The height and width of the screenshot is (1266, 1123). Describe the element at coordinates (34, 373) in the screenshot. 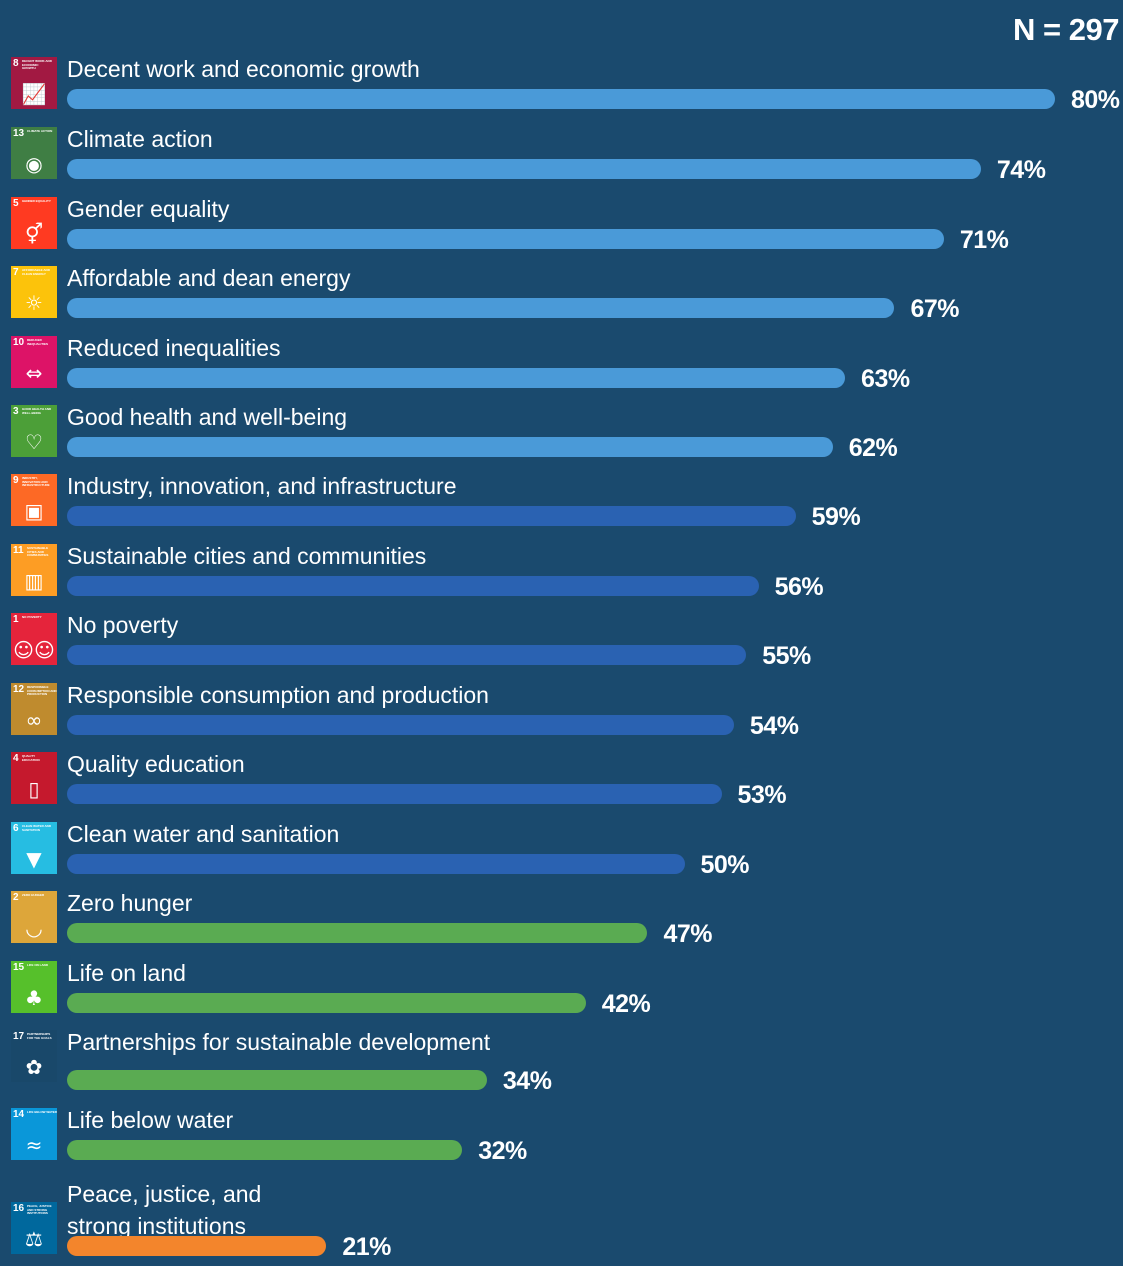

I see `equality-arrows-icon-glyph: ⇔` at that location.